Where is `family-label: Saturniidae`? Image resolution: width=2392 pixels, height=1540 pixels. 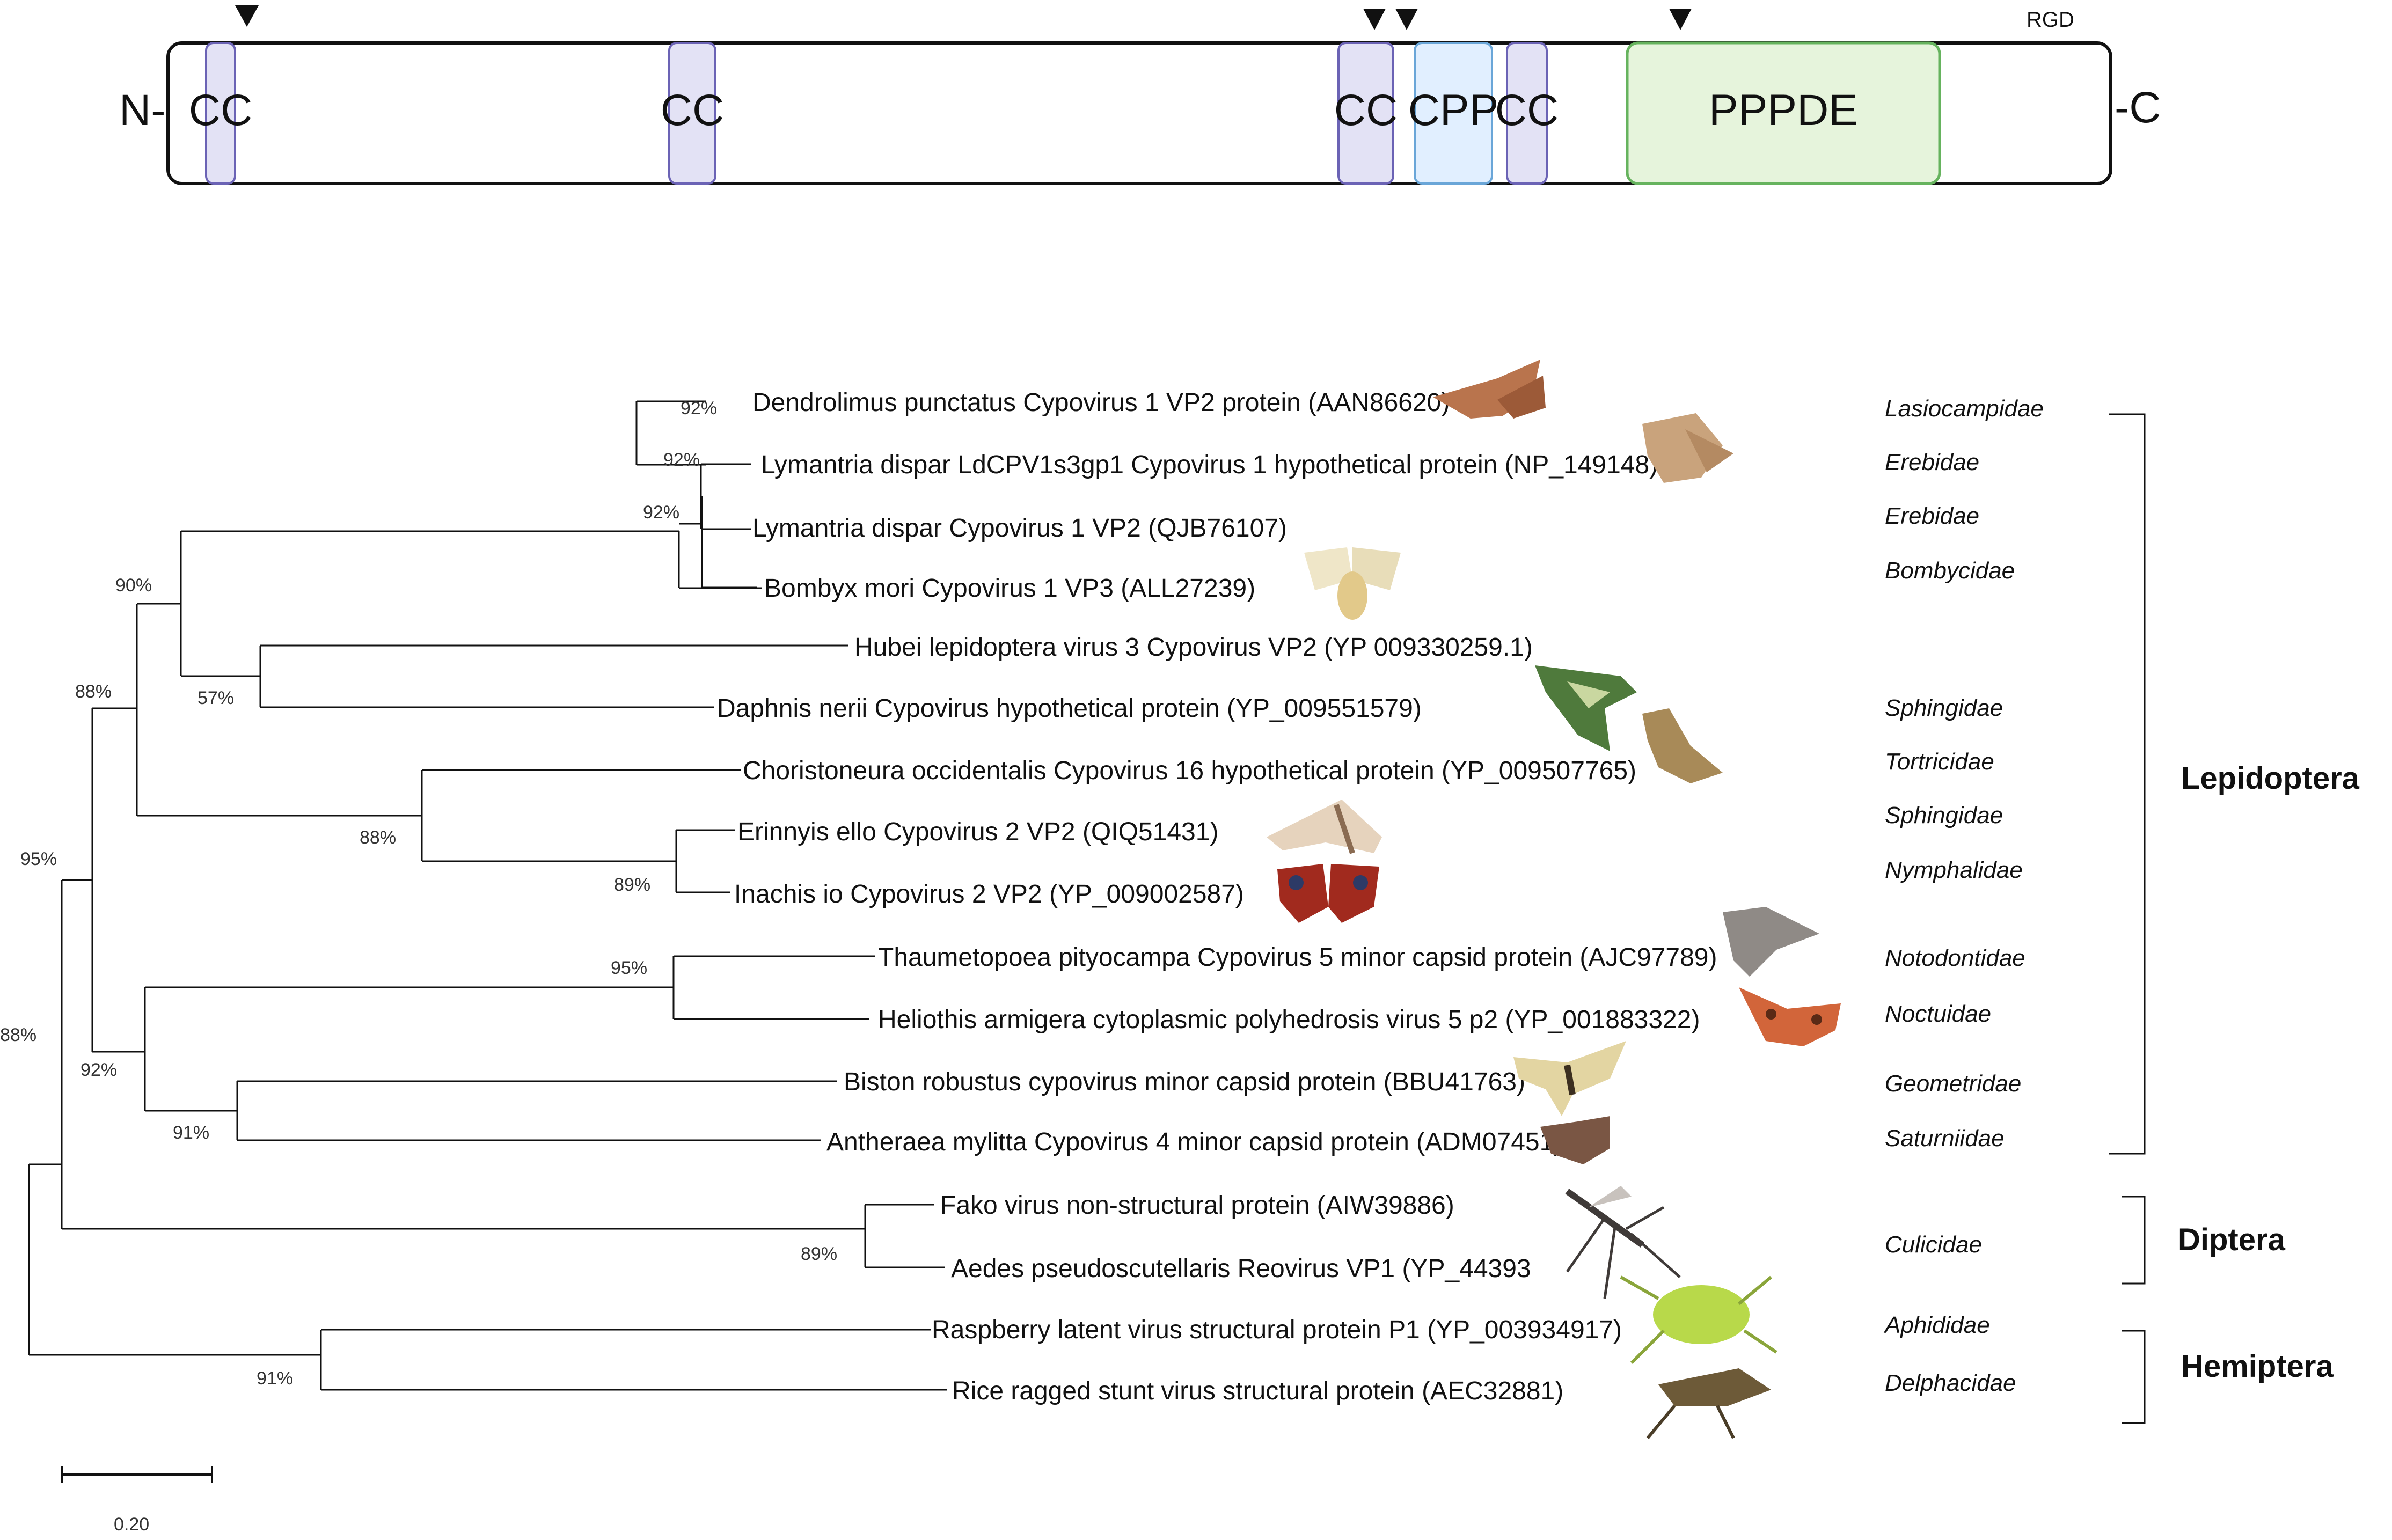
family-label: Saturniidae is located at coordinates (1945, 1138).